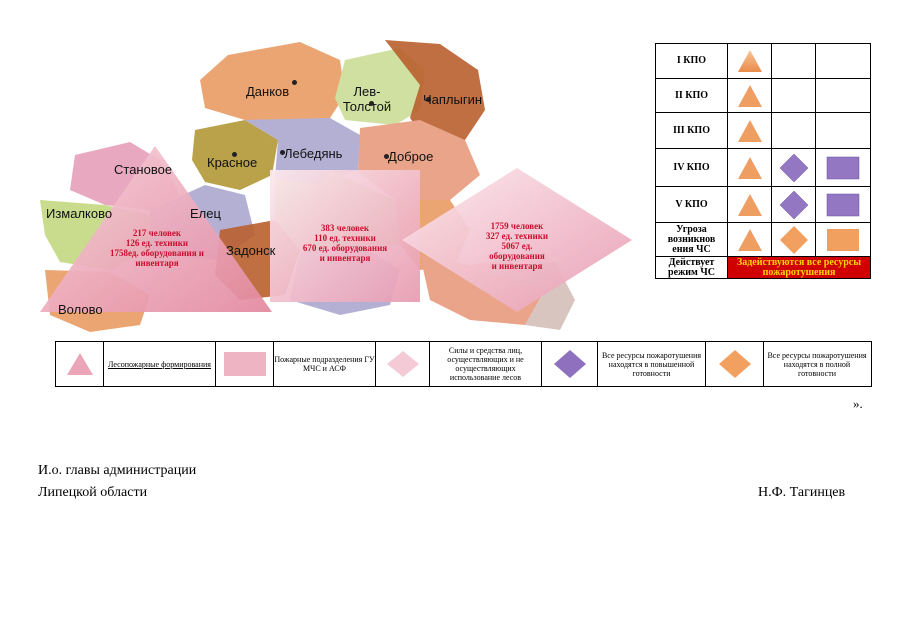 The image size is (905, 640). Describe the element at coordinates (80, 309) in the screenshot. I see `region-label-volovo: Волово` at that location.